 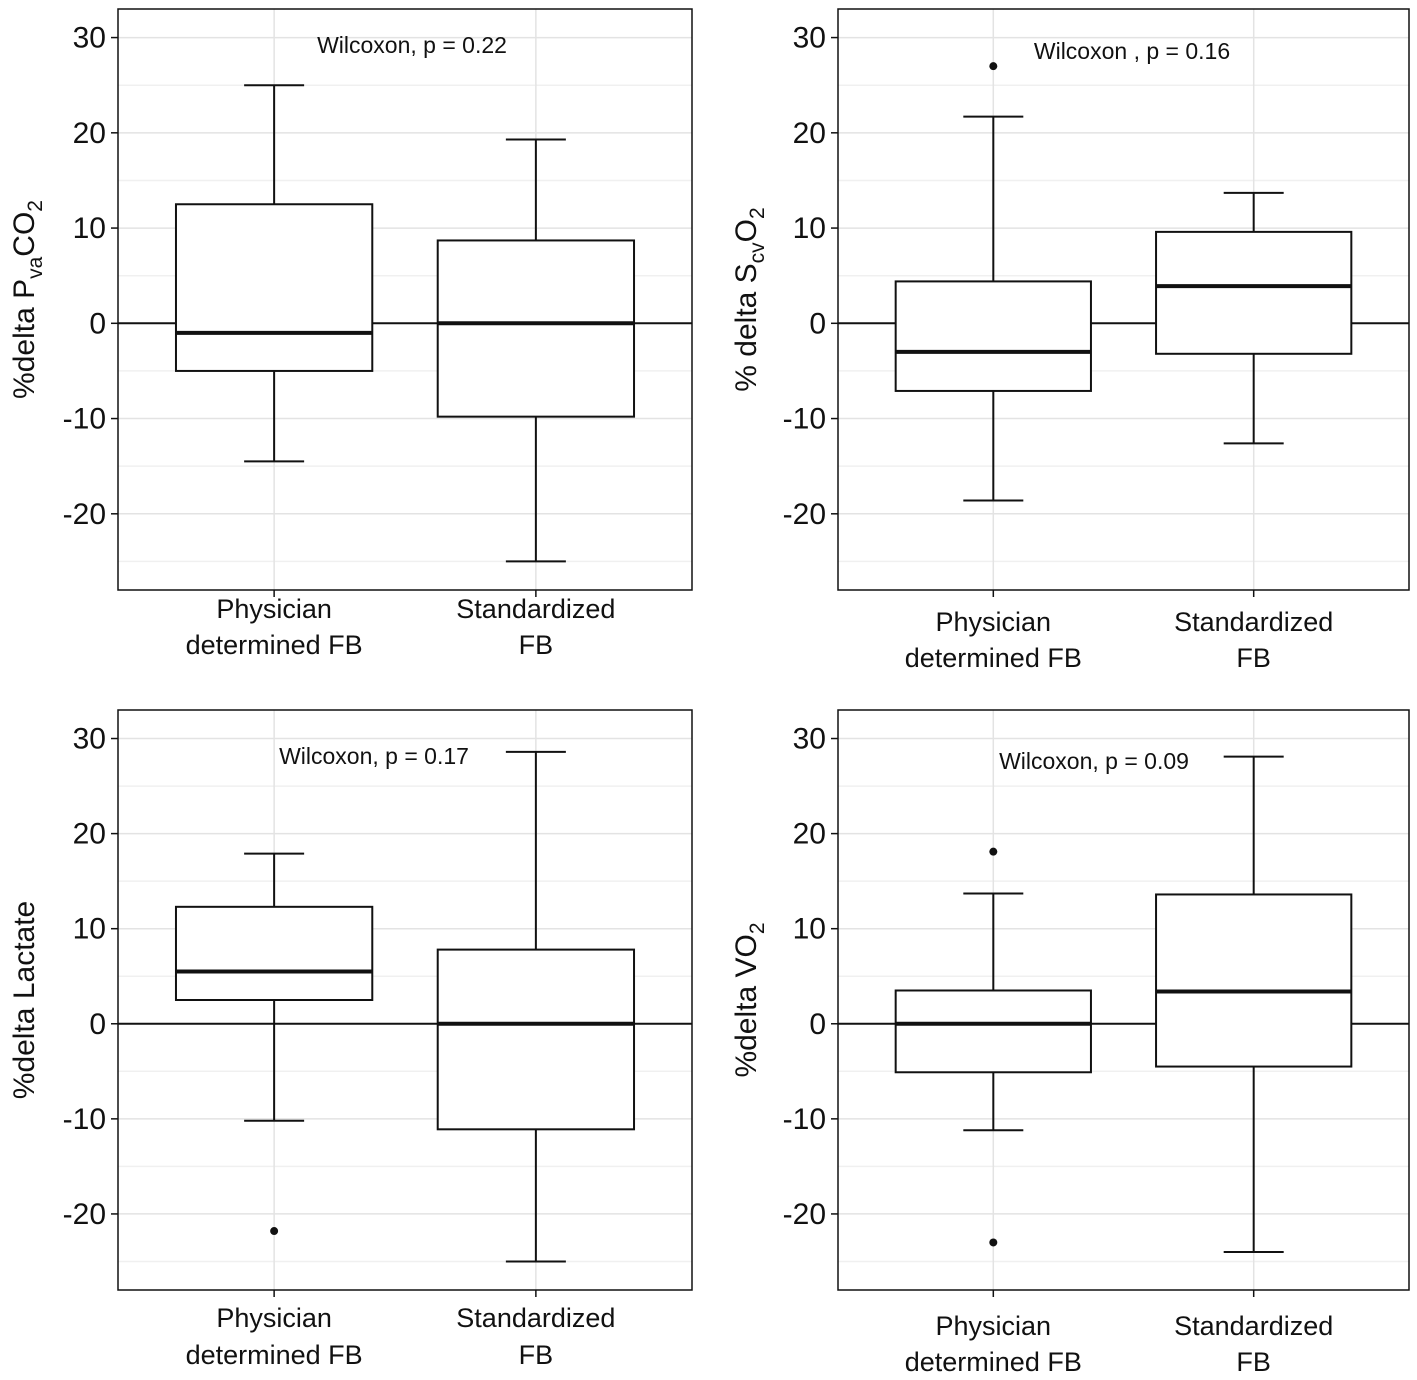 I want to click on y-axis-label-text: %delta Lactate, so click(x=24, y=1000).